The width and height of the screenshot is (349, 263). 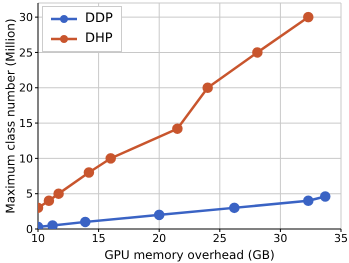 I want to click on y-tick-label: 25, so click(x=26, y=53).